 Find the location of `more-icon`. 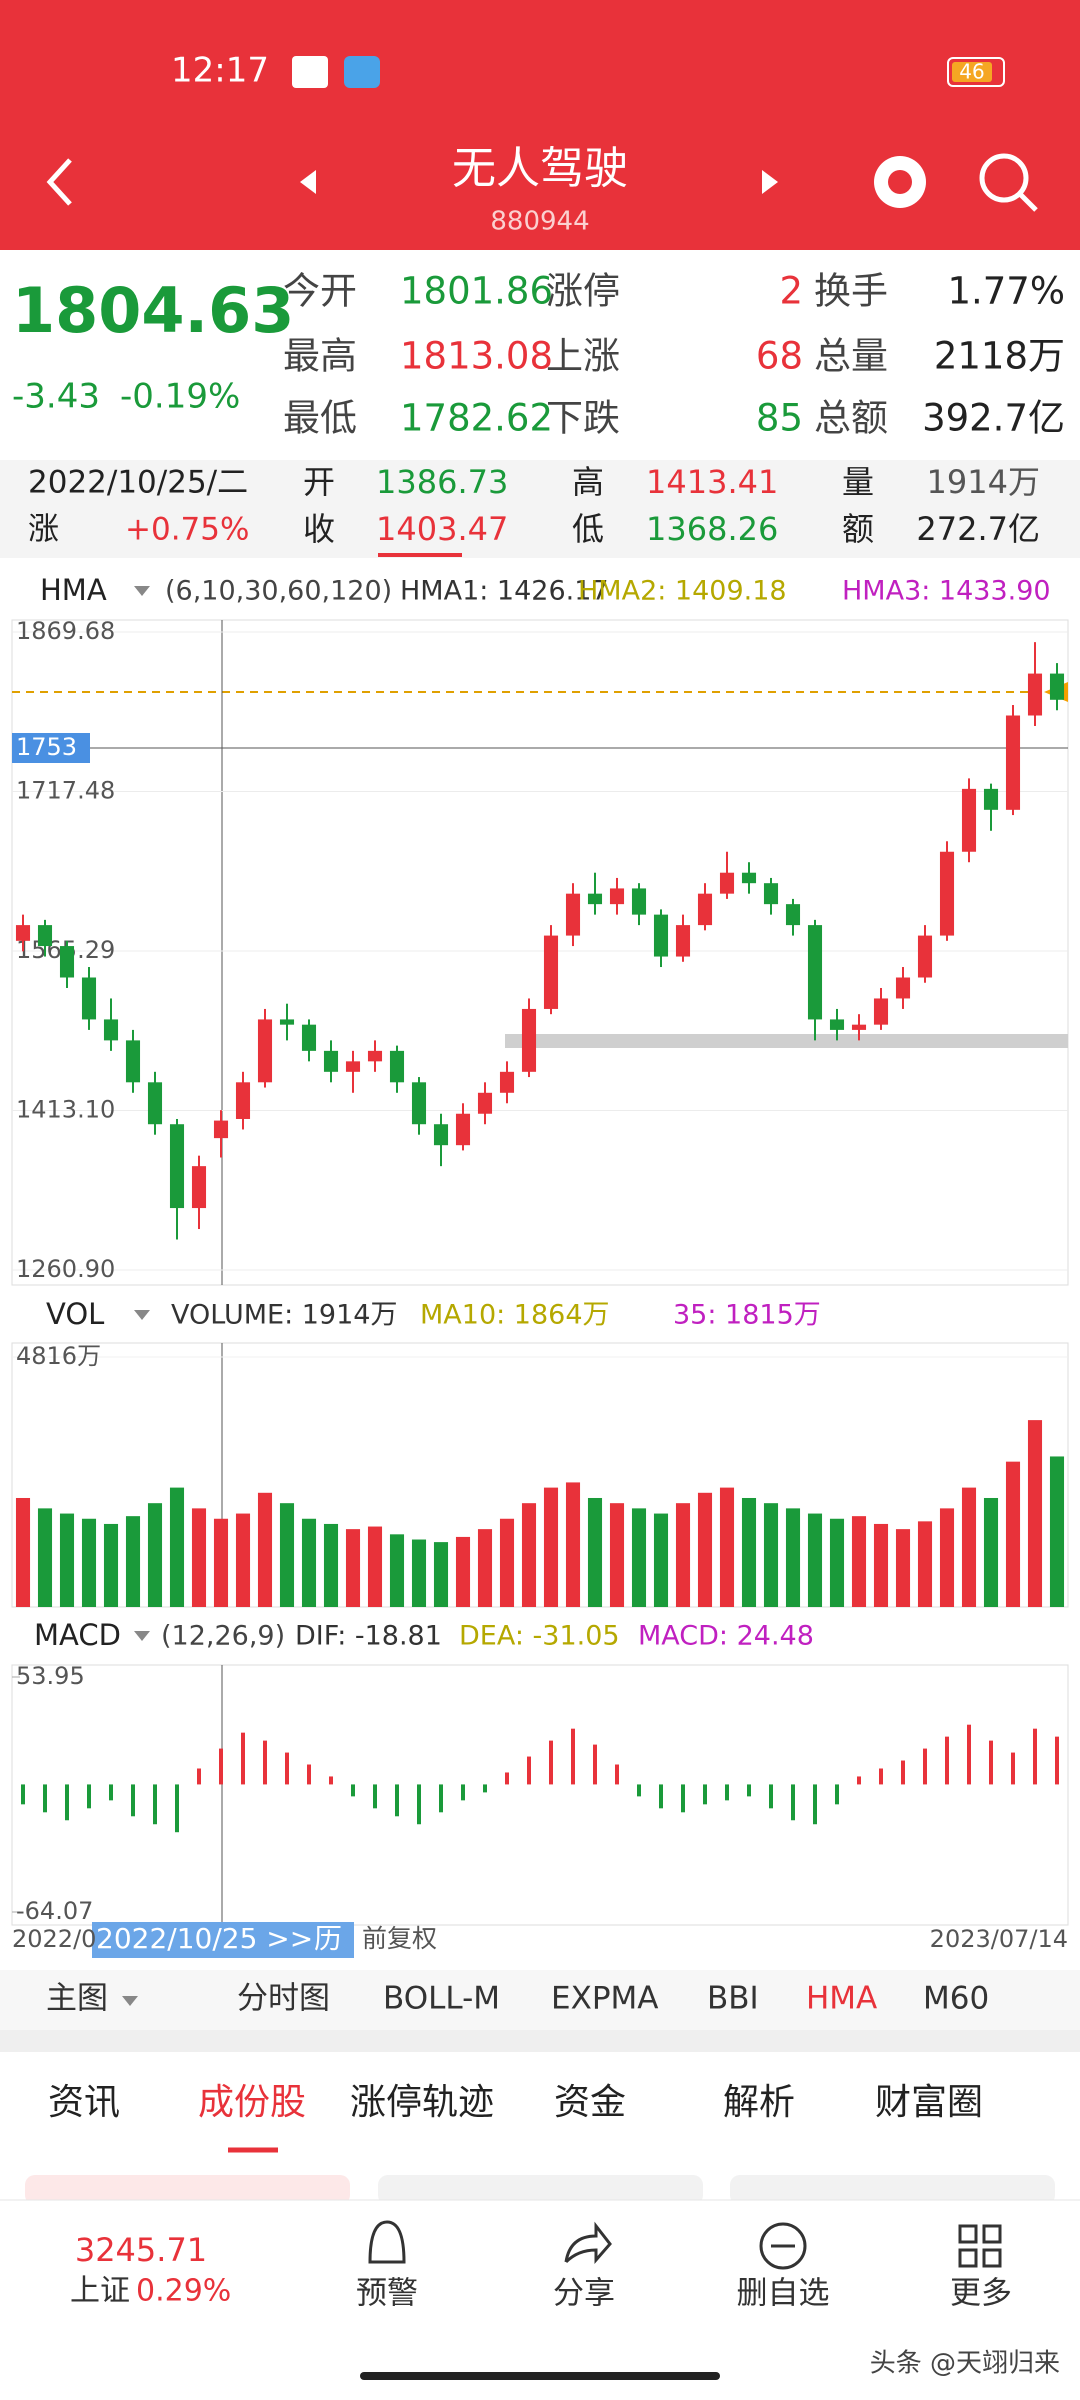

more-icon is located at coordinates (980, 2246).